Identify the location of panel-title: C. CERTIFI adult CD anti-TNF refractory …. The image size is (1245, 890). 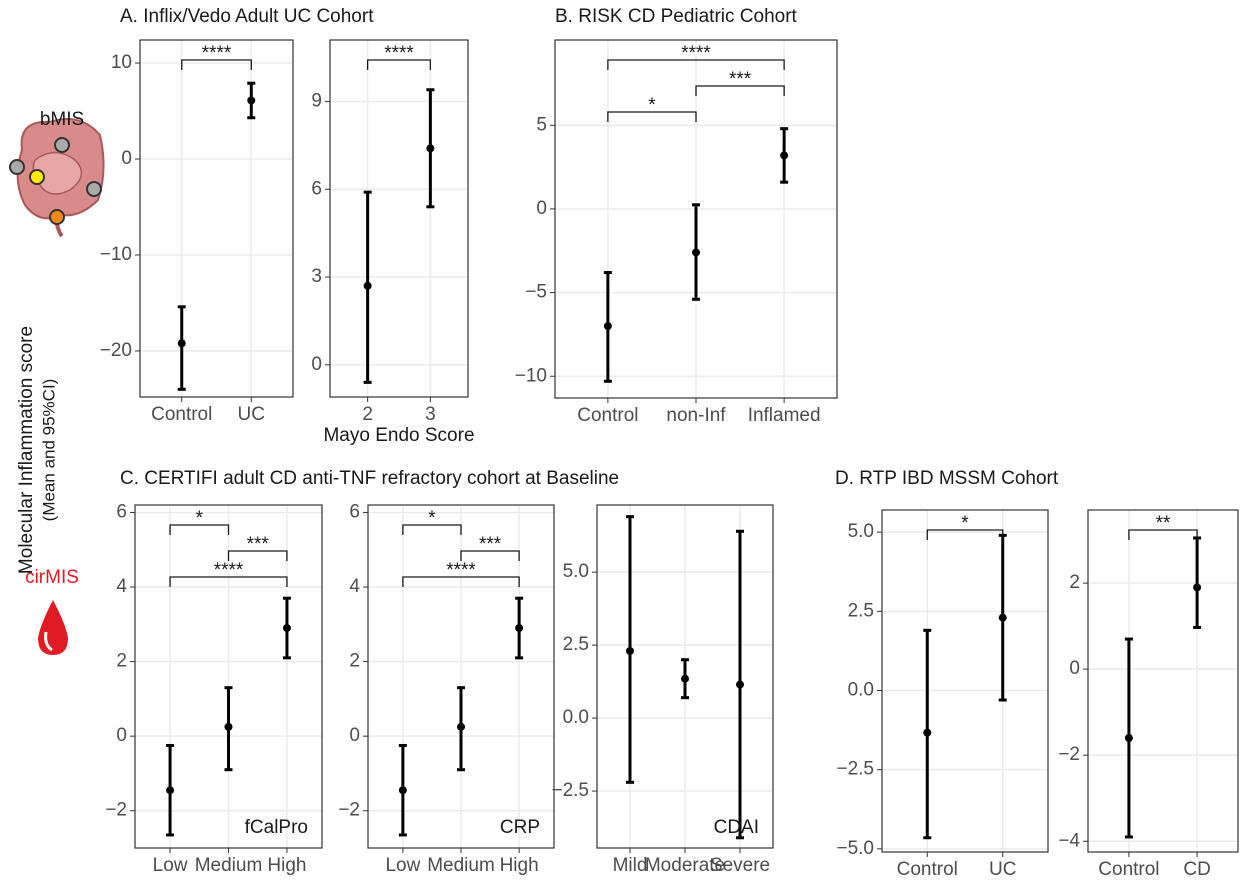
(369, 478).